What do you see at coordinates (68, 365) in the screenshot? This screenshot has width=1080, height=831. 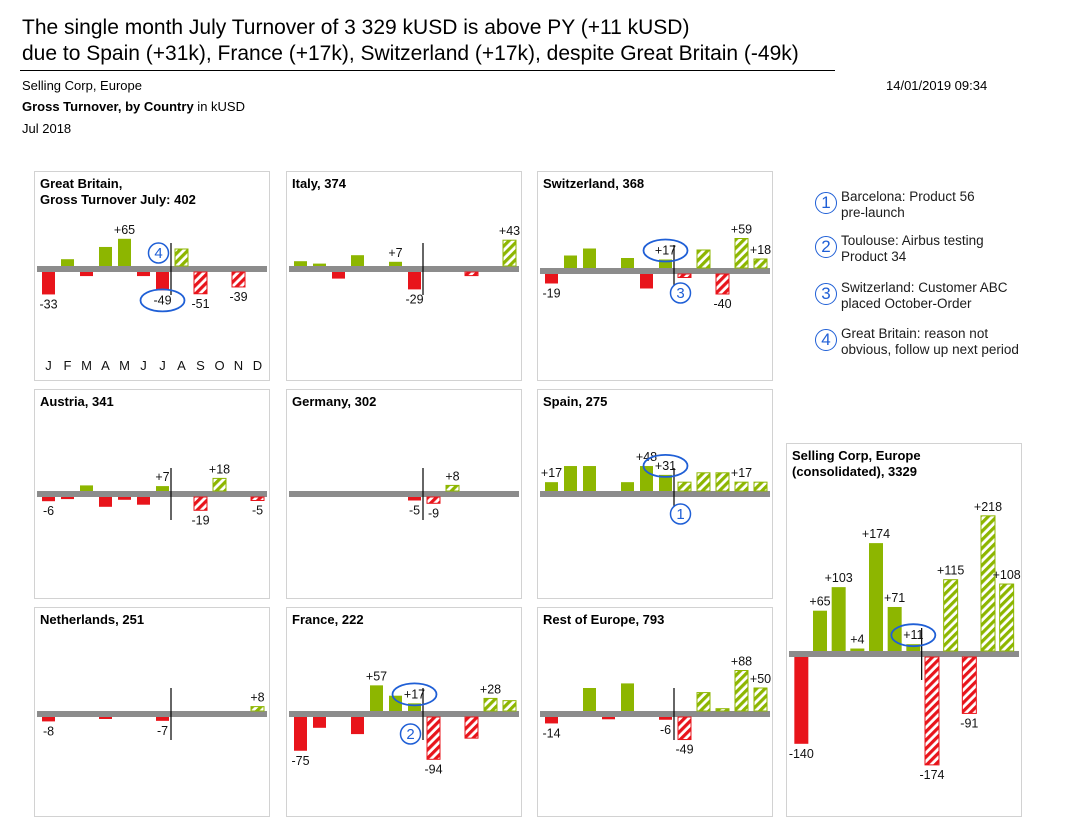 I see `month-tick-label: F` at bounding box center [68, 365].